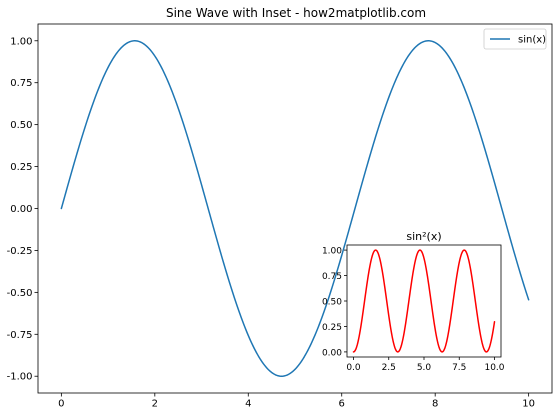  I want to click on legend-box, so click(515, 39).